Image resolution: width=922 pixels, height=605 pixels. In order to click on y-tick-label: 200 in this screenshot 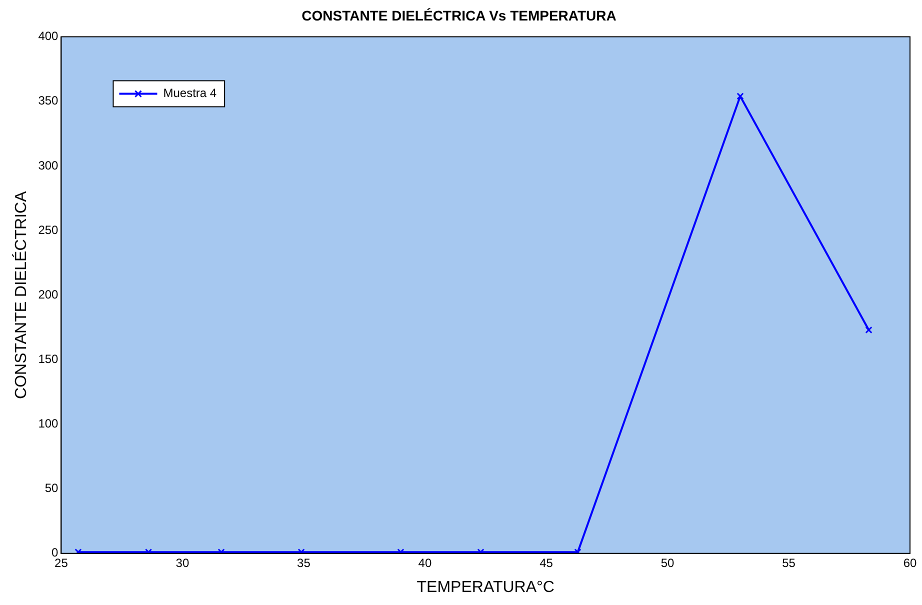, I will do `click(48, 294)`.